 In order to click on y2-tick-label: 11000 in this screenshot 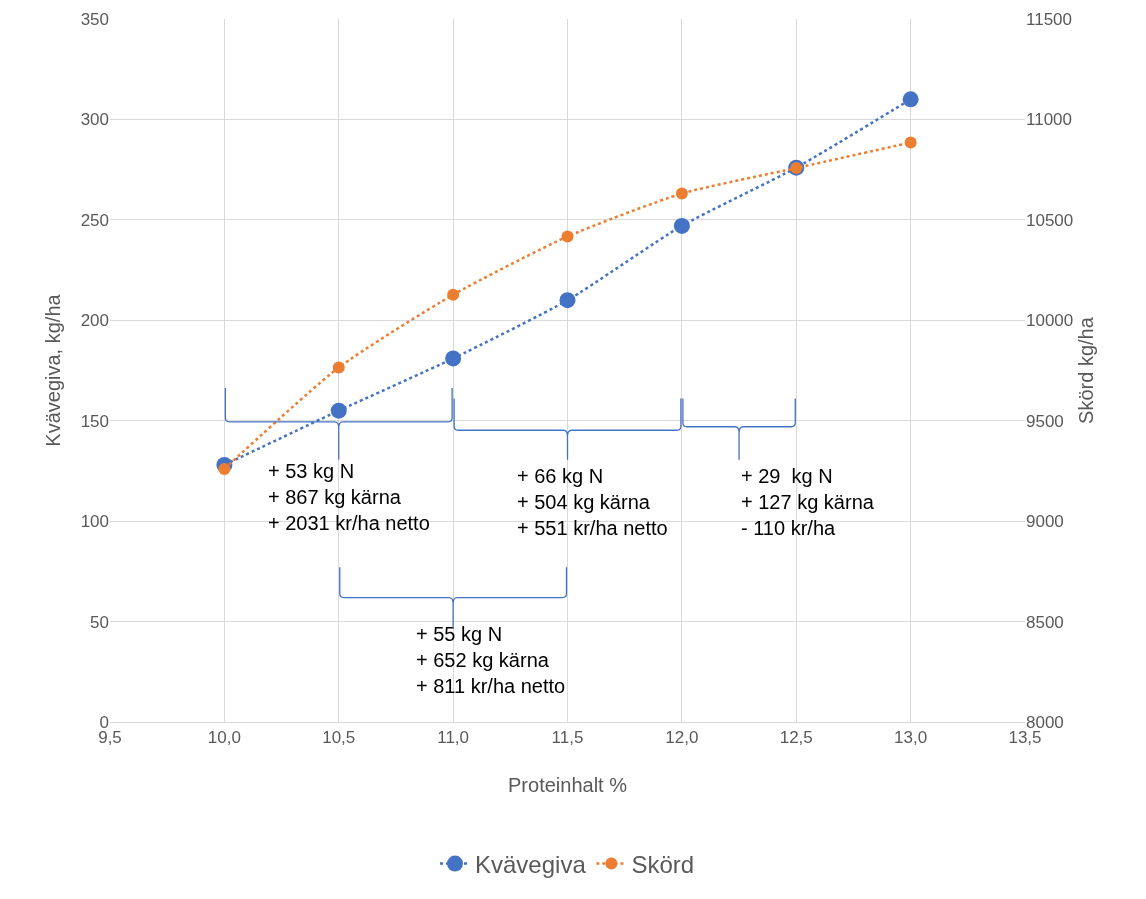, I will do `click(1049, 120)`.